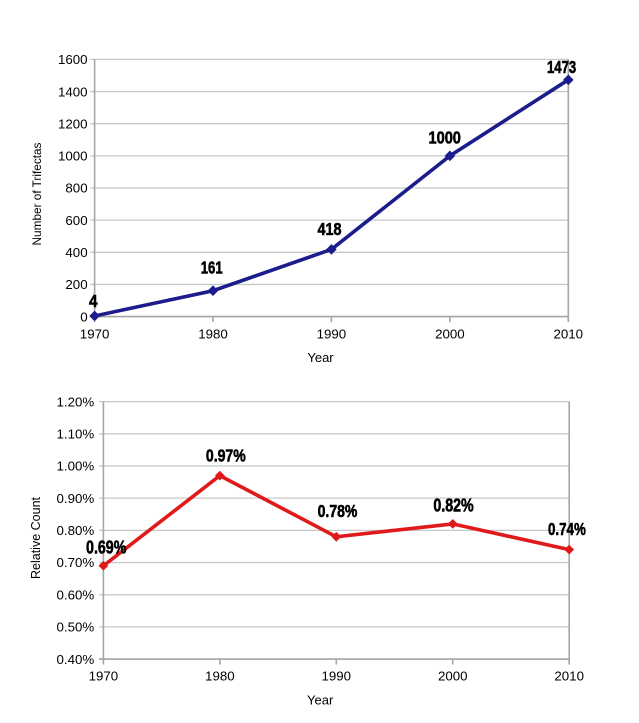 The image size is (639, 723). What do you see at coordinates (76, 252) in the screenshot?
I see `svg-text: 400` at bounding box center [76, 252].